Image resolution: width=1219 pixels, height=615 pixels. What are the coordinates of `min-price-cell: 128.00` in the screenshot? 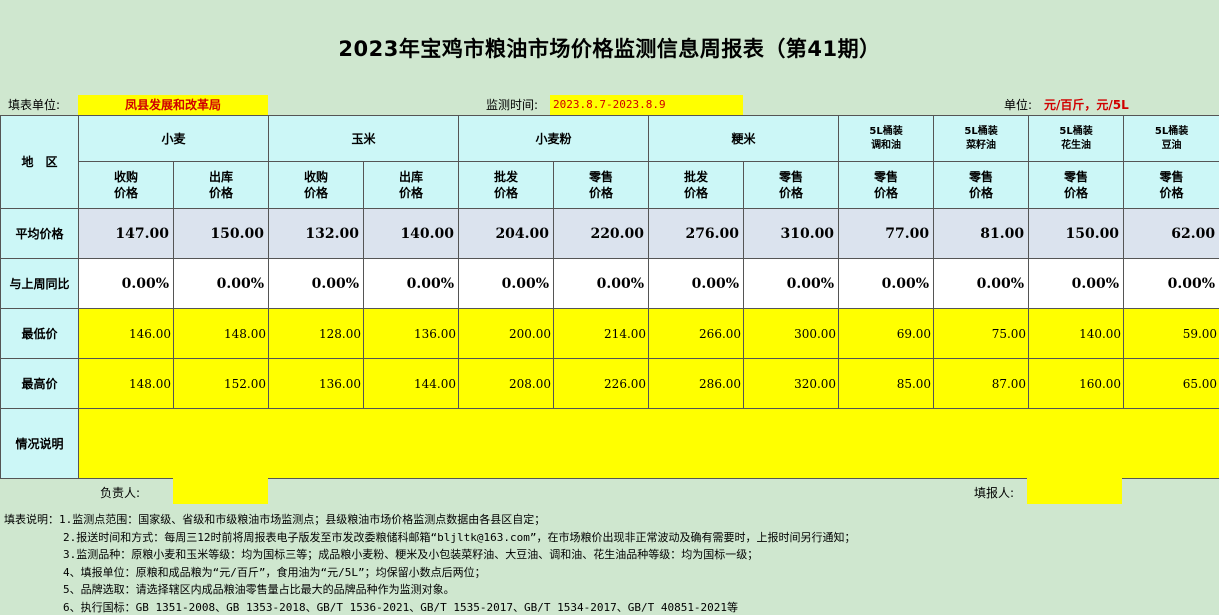 It's located at (316, 333).